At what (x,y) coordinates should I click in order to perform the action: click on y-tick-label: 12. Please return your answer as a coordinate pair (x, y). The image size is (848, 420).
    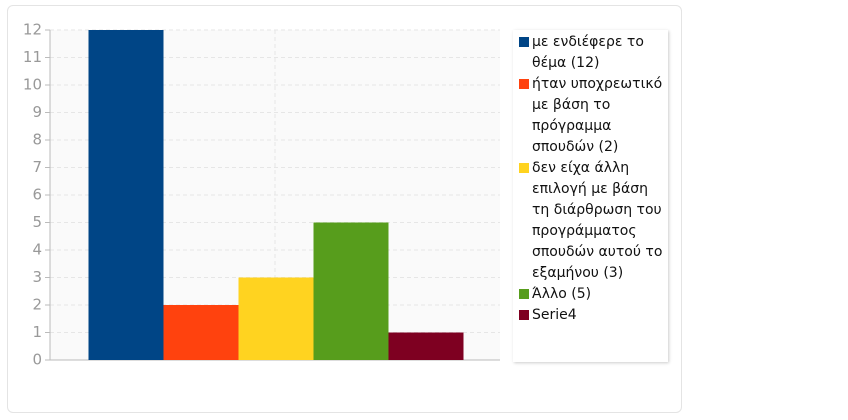
    Looking at the image, I should click on (32, 30).